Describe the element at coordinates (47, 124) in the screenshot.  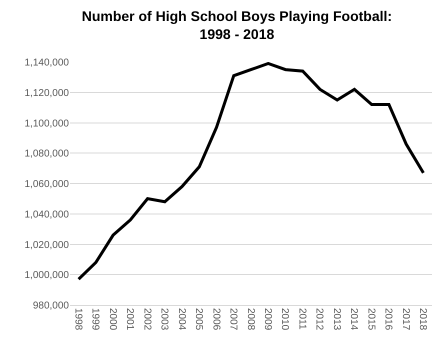
I see `y-tick-label: 1,100,000` at that location.